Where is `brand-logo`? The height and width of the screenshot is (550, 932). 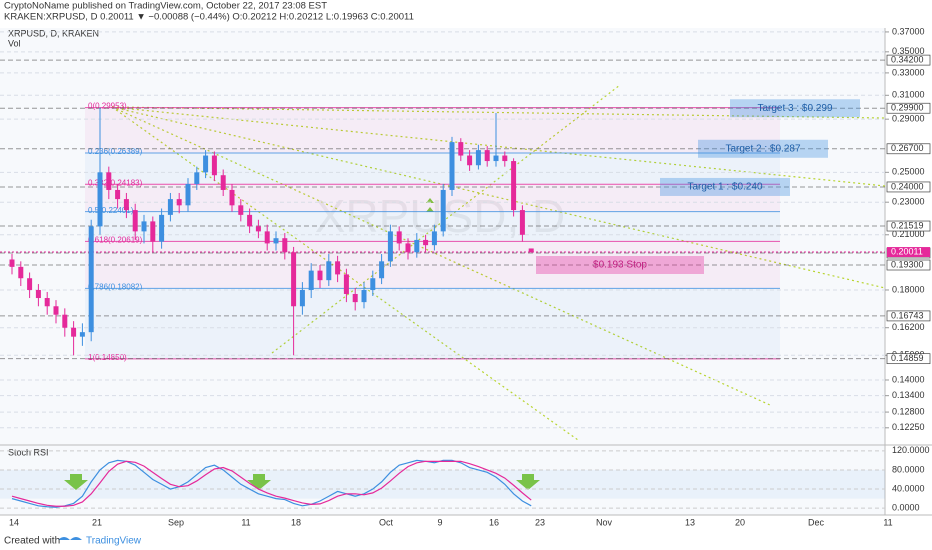 brand-logo is located at coordinates (70, 538).